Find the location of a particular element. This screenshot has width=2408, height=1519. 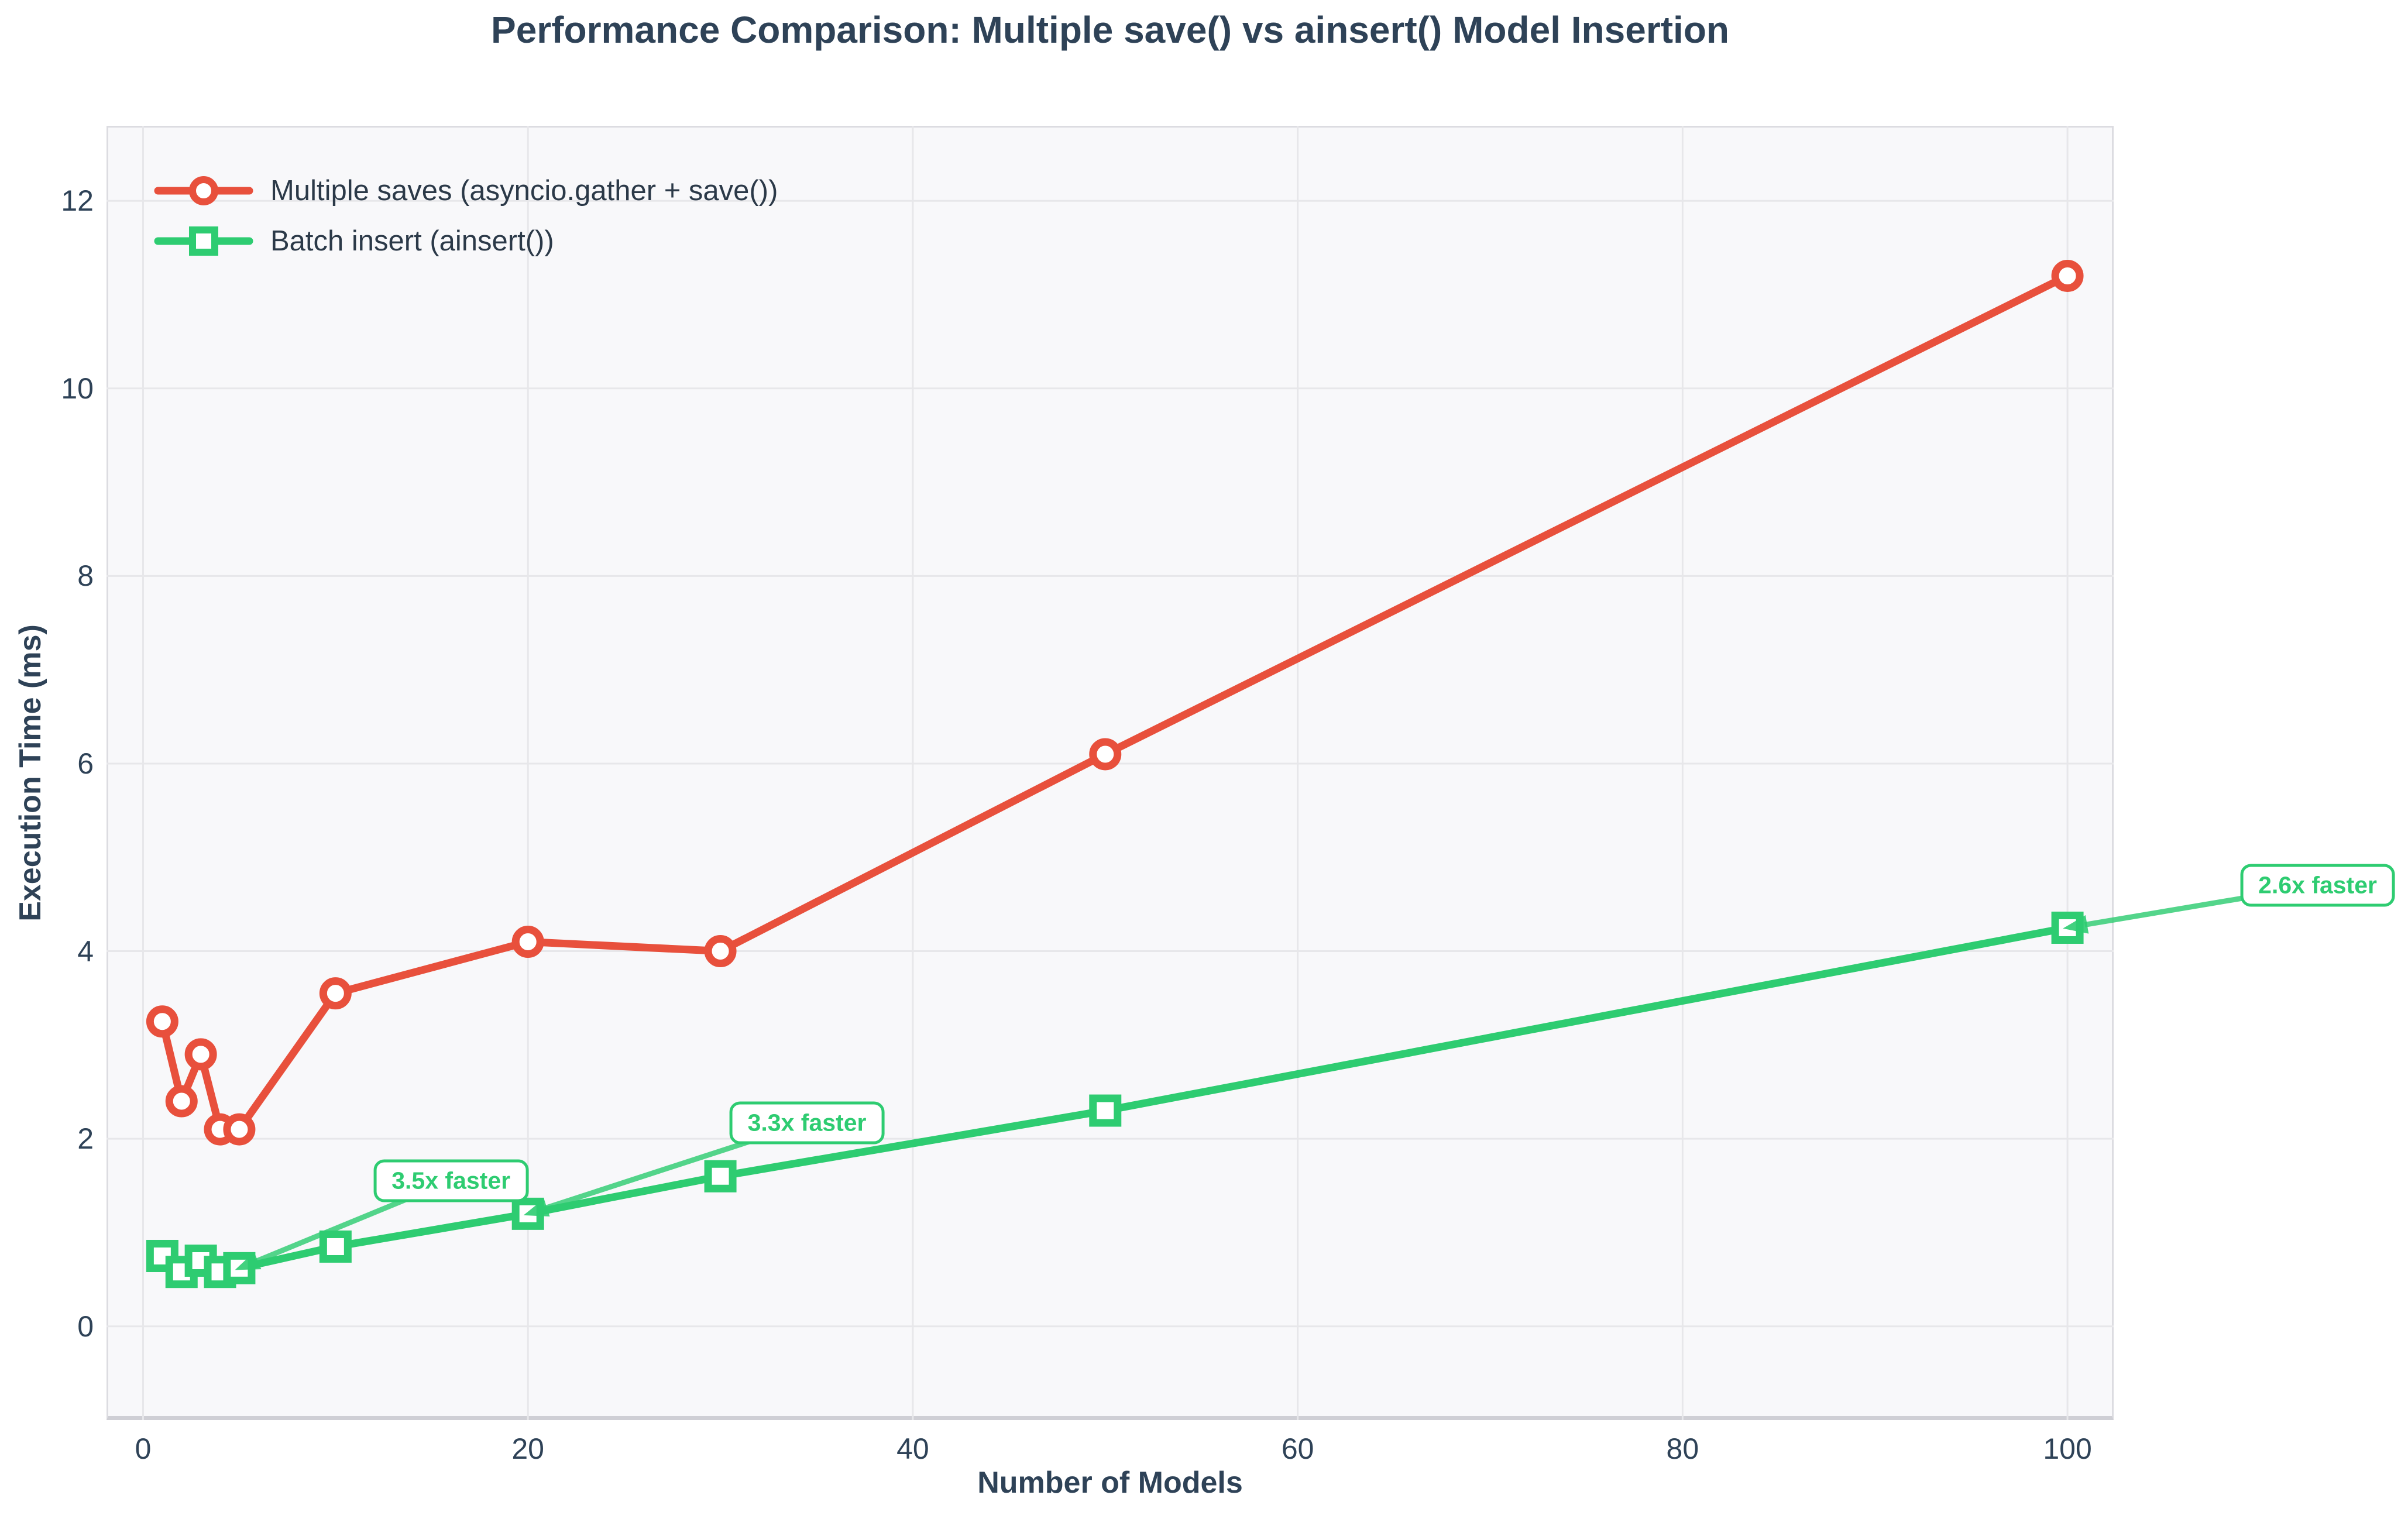

y-tick-label: 4 is located at coordinates (85, 951).